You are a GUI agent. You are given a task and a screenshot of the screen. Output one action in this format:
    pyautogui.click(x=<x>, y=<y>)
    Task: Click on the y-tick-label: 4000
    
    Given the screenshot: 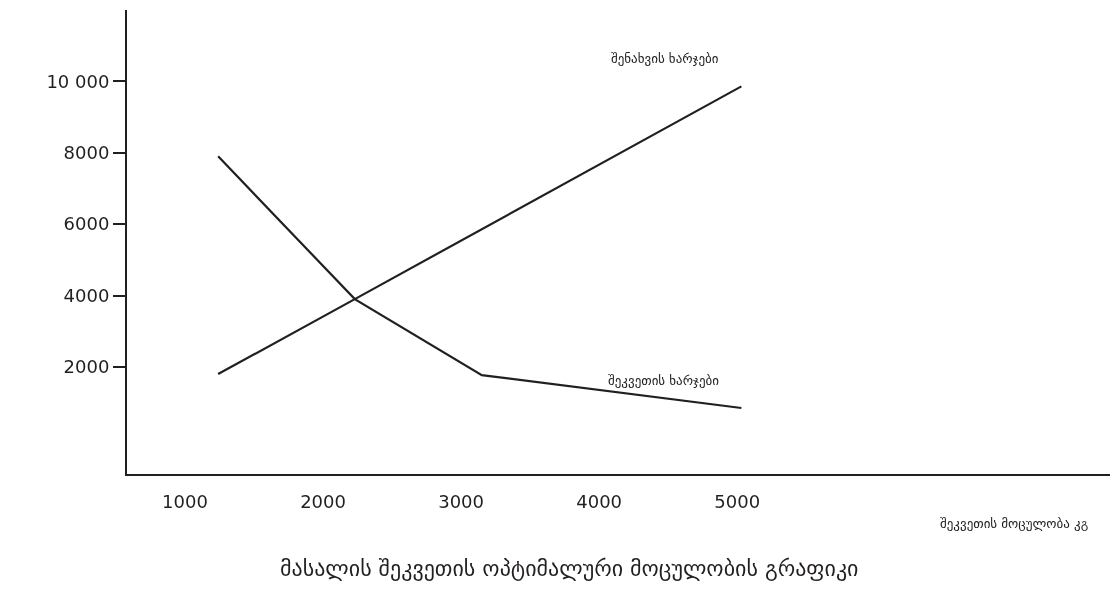 What is the action you would take?
    pyautogui.click(x=86, y=295)
    